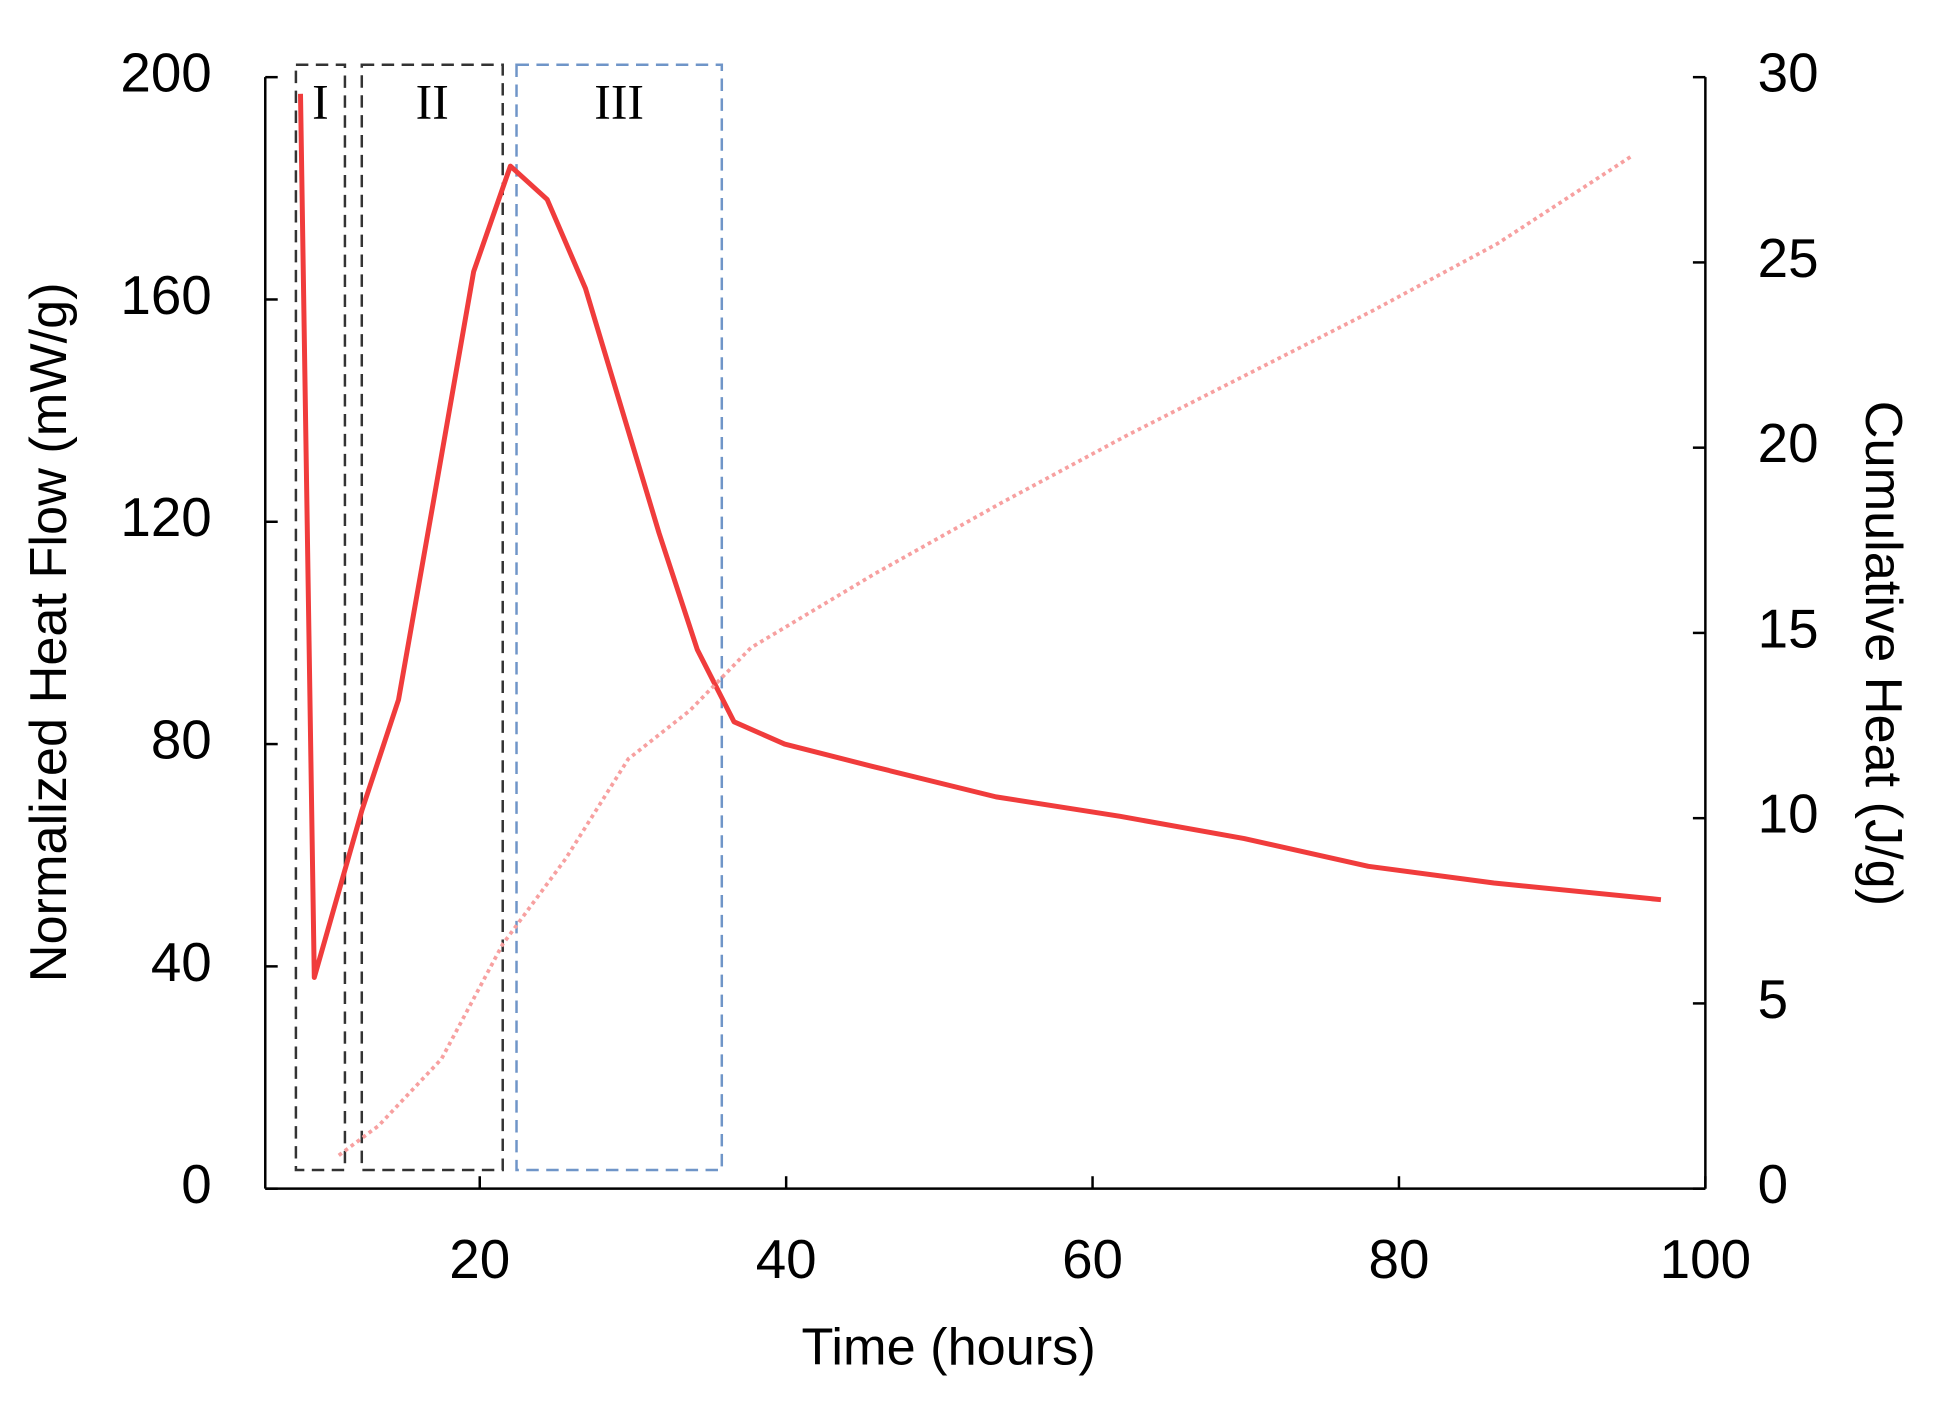 Image resolution: width=1942 pixels, height=1404 pixels. I want to click on y2-tick-label: 10, so click(1788, 814).